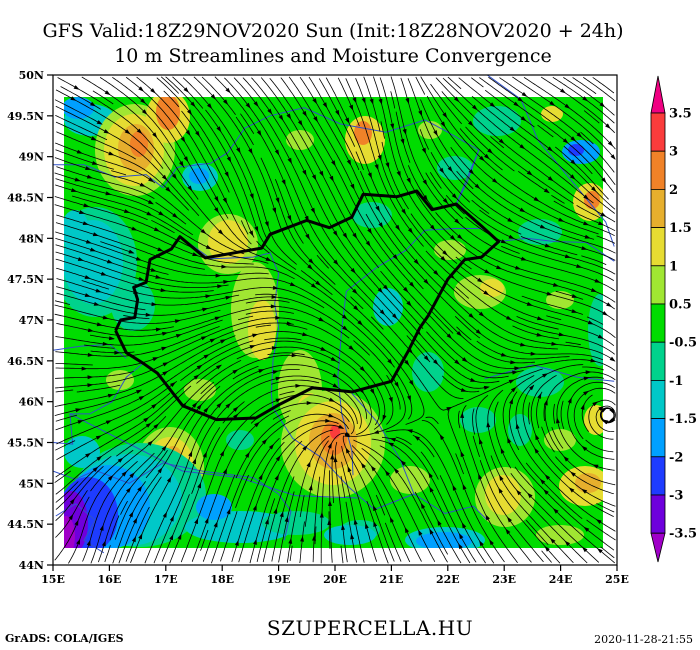 This screenshot has width=700, height=650. Describe the element at coordinates (25, 279) in the screenshot. I see `y-tick-label: 47.5N` at that location.